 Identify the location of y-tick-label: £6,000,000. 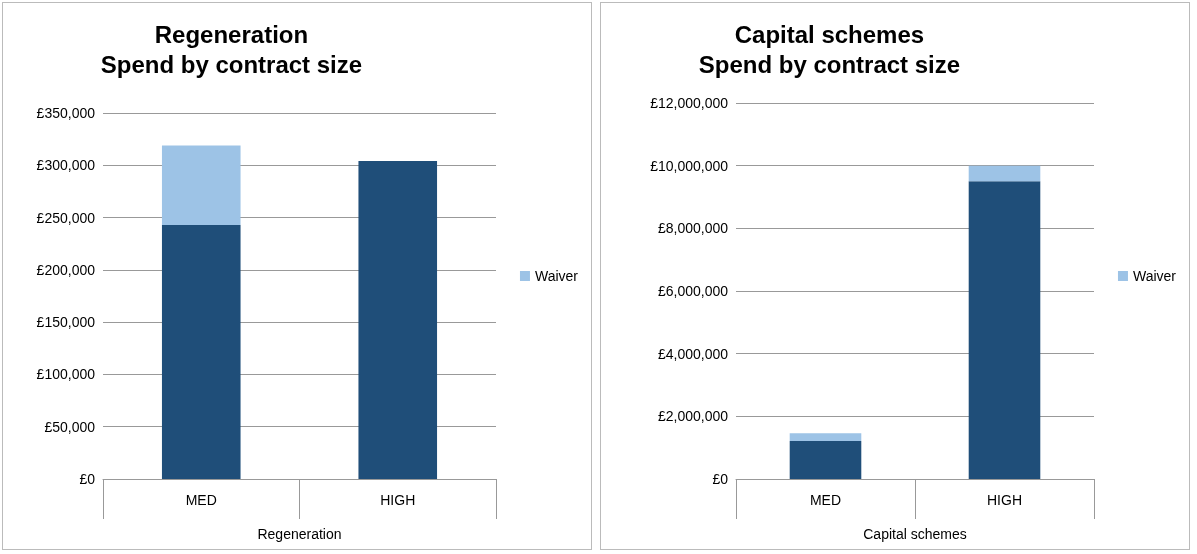
(693, 291).